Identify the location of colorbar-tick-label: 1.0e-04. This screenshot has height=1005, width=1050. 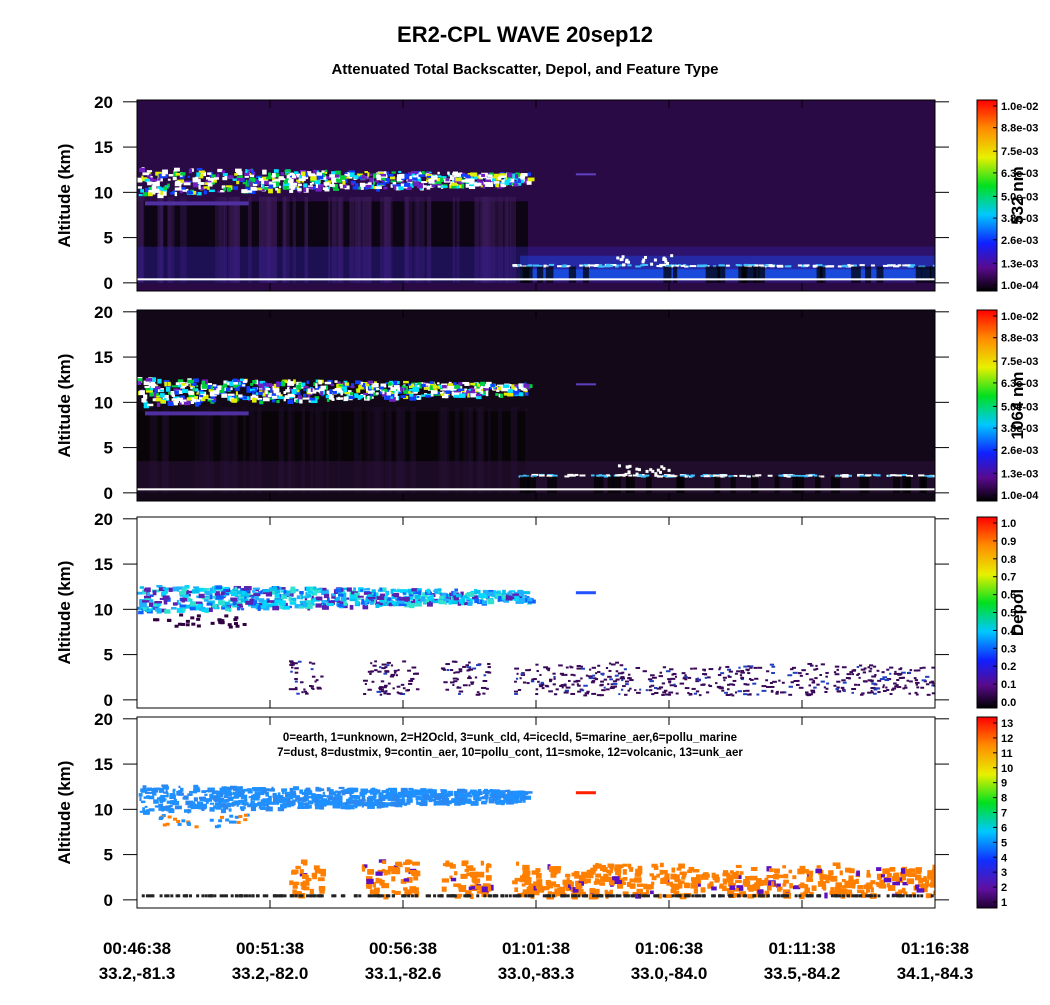
(1020, 496).